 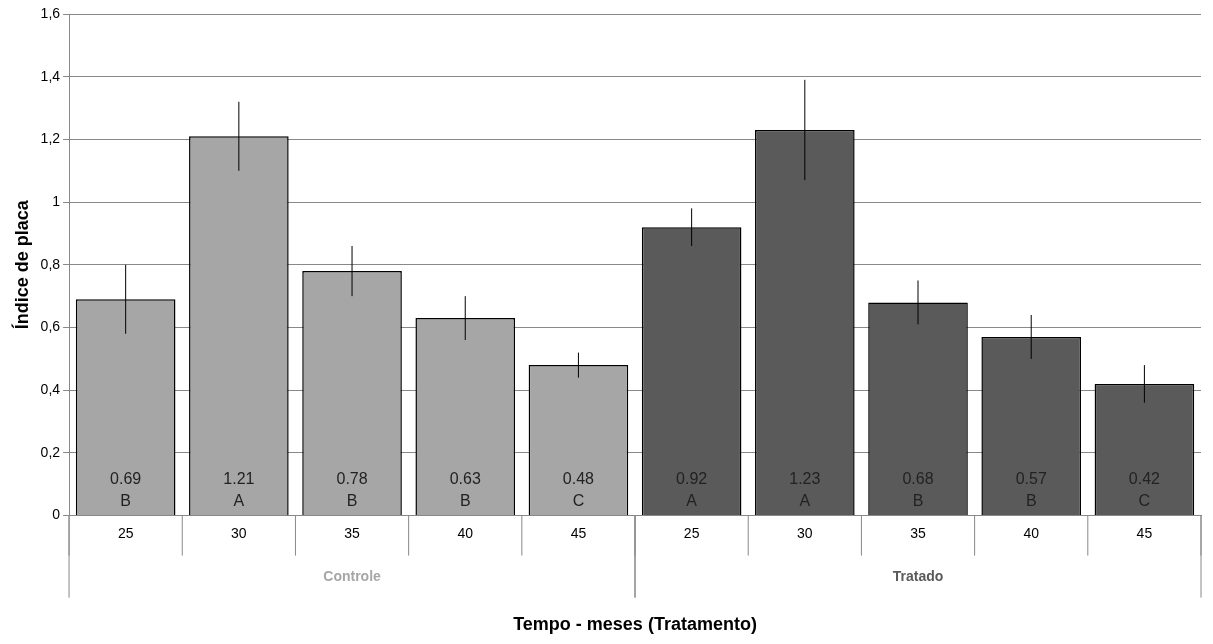 What do you see at coordinates (21, 264) in the screenshot?
I see `y-axis-title: Índice de placa` at bounding box center [21, 264].